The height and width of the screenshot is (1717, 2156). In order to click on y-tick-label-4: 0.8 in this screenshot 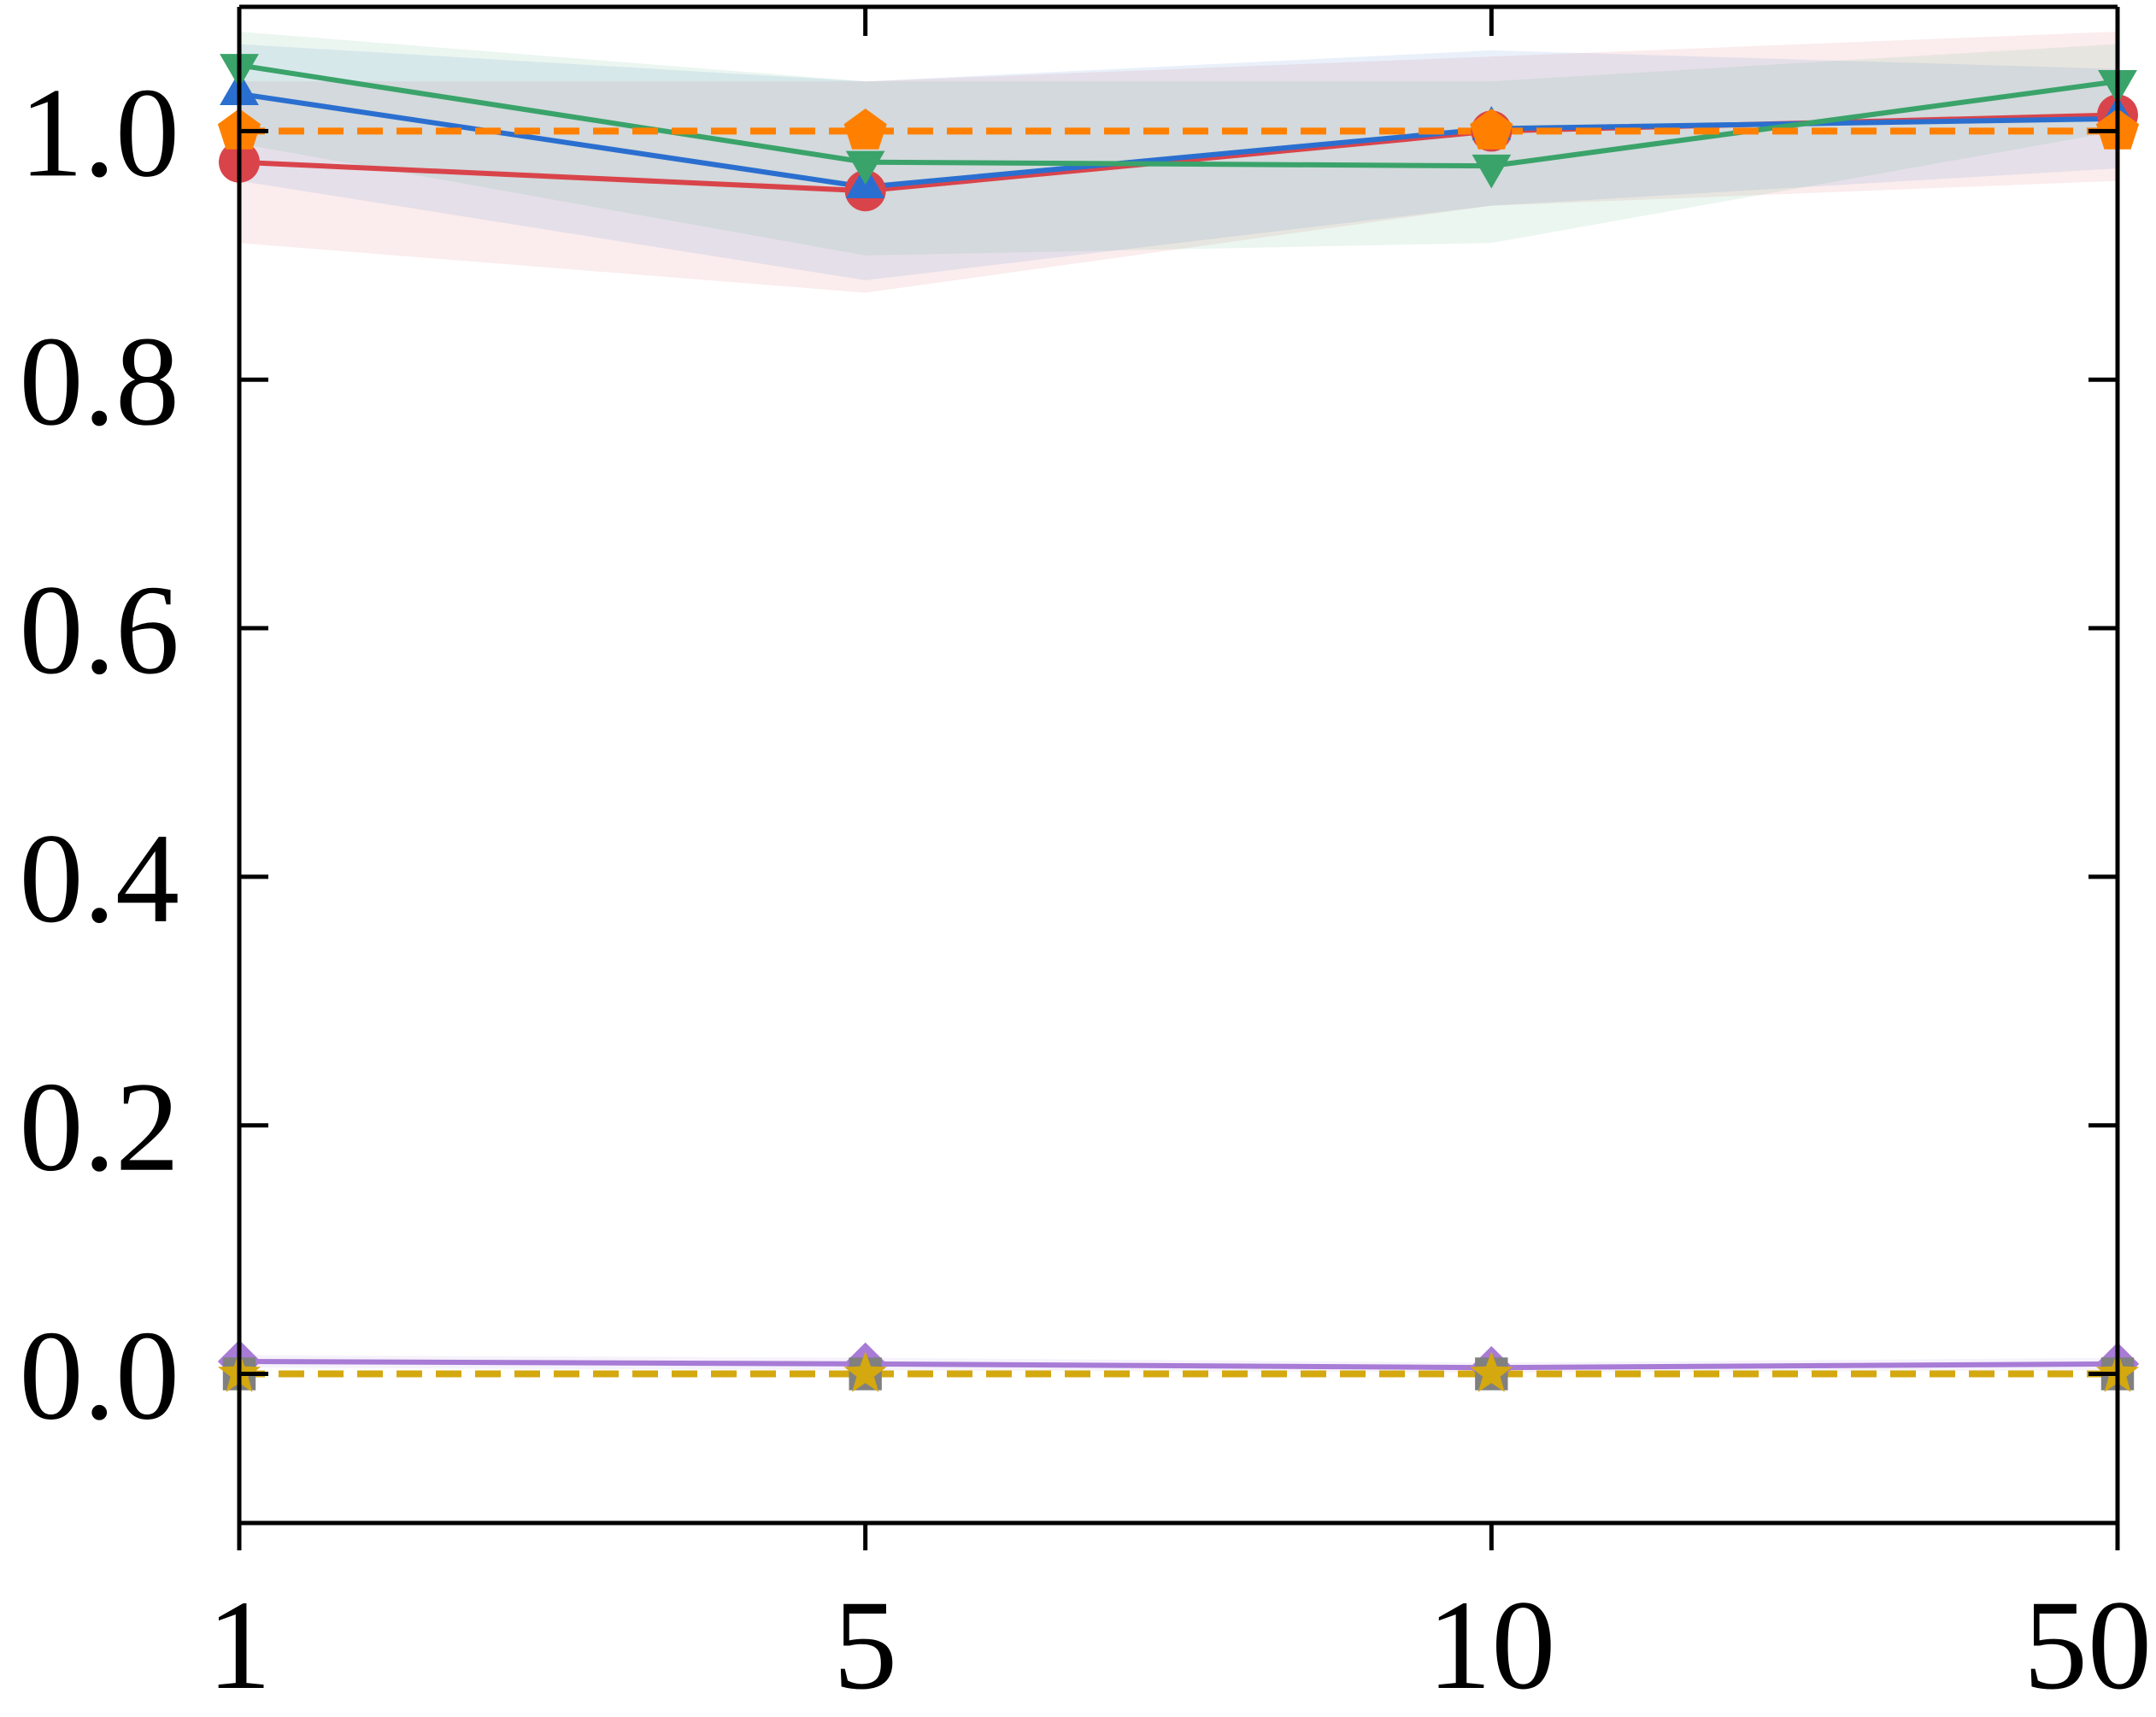, I will do `click(100, 381)`.